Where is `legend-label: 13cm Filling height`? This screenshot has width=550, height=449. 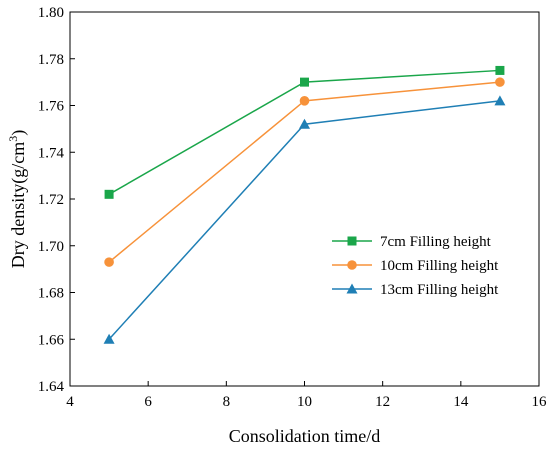
legend-label: 13cm Filling height is located at coordinates (439, 290).